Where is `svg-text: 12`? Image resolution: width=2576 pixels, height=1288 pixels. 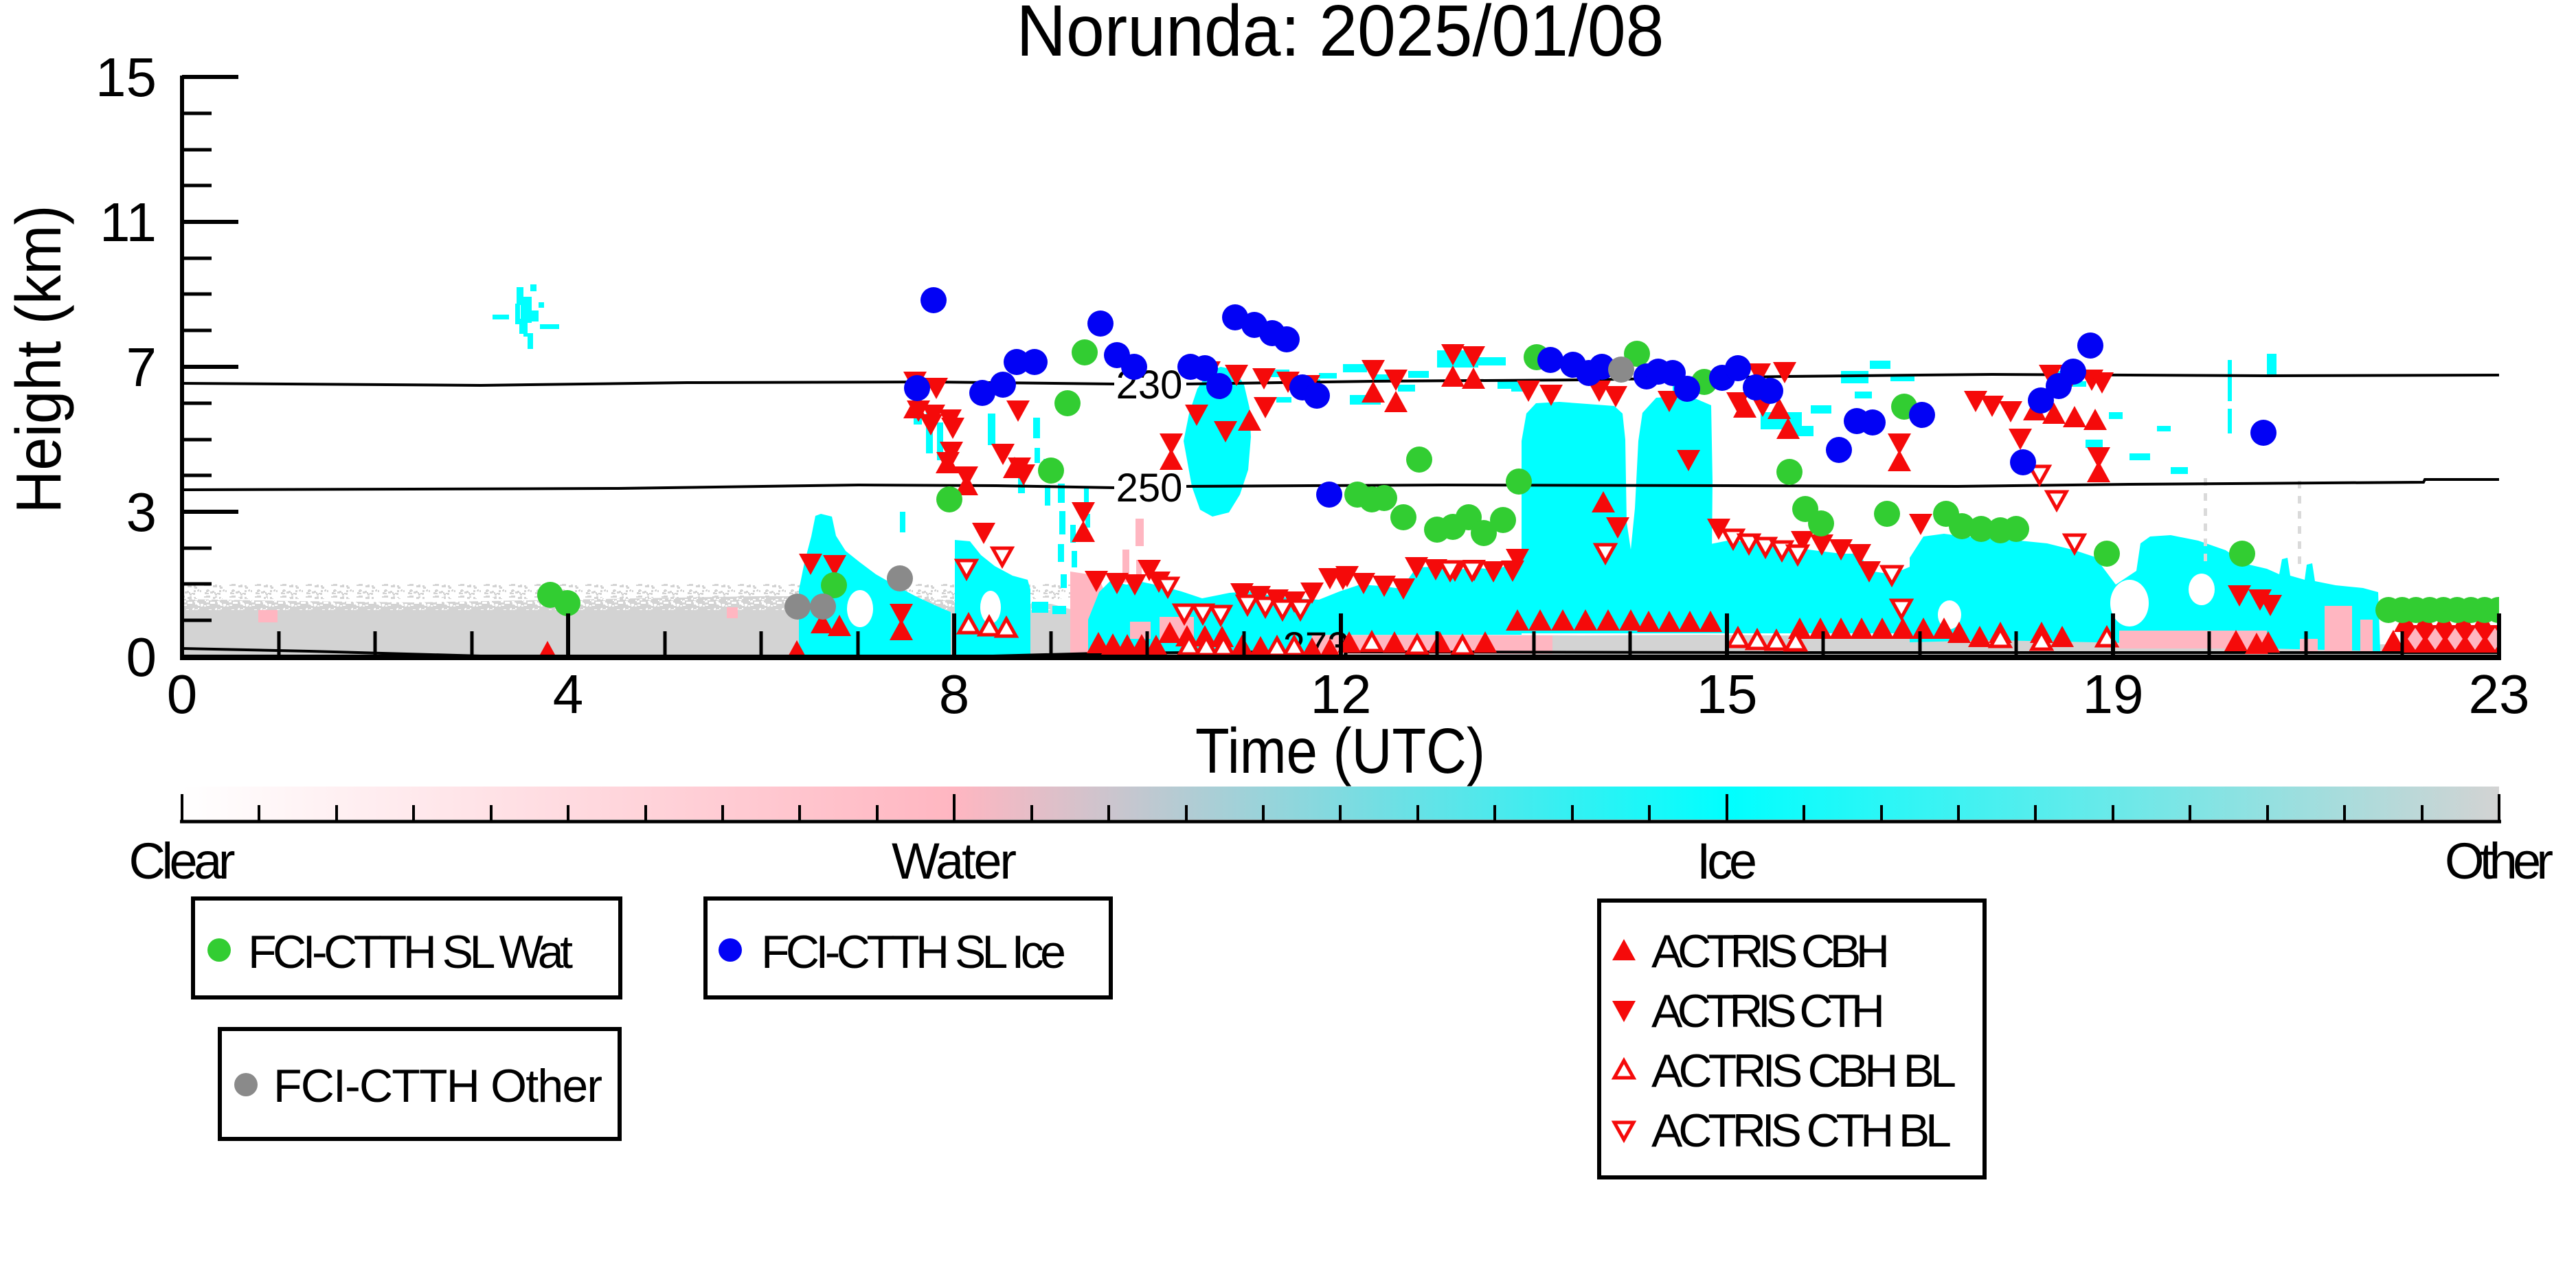
svg-text: 12 is located at coordinates (1341, 694).